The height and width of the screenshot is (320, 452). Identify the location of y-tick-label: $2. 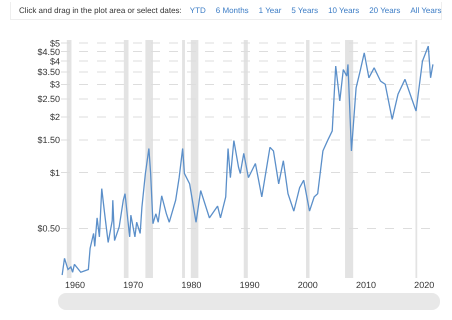
(55, 117).